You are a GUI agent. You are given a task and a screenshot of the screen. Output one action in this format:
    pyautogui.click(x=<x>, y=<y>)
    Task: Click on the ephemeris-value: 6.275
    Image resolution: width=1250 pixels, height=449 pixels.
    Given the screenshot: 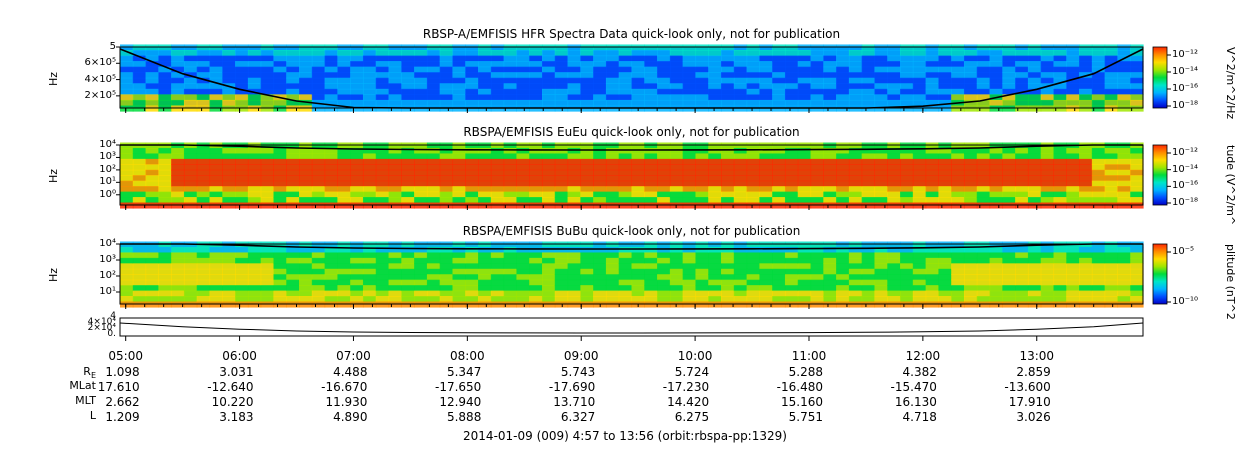 What is the action you would take?
    pyautogui.click(x=692, y=417)
    